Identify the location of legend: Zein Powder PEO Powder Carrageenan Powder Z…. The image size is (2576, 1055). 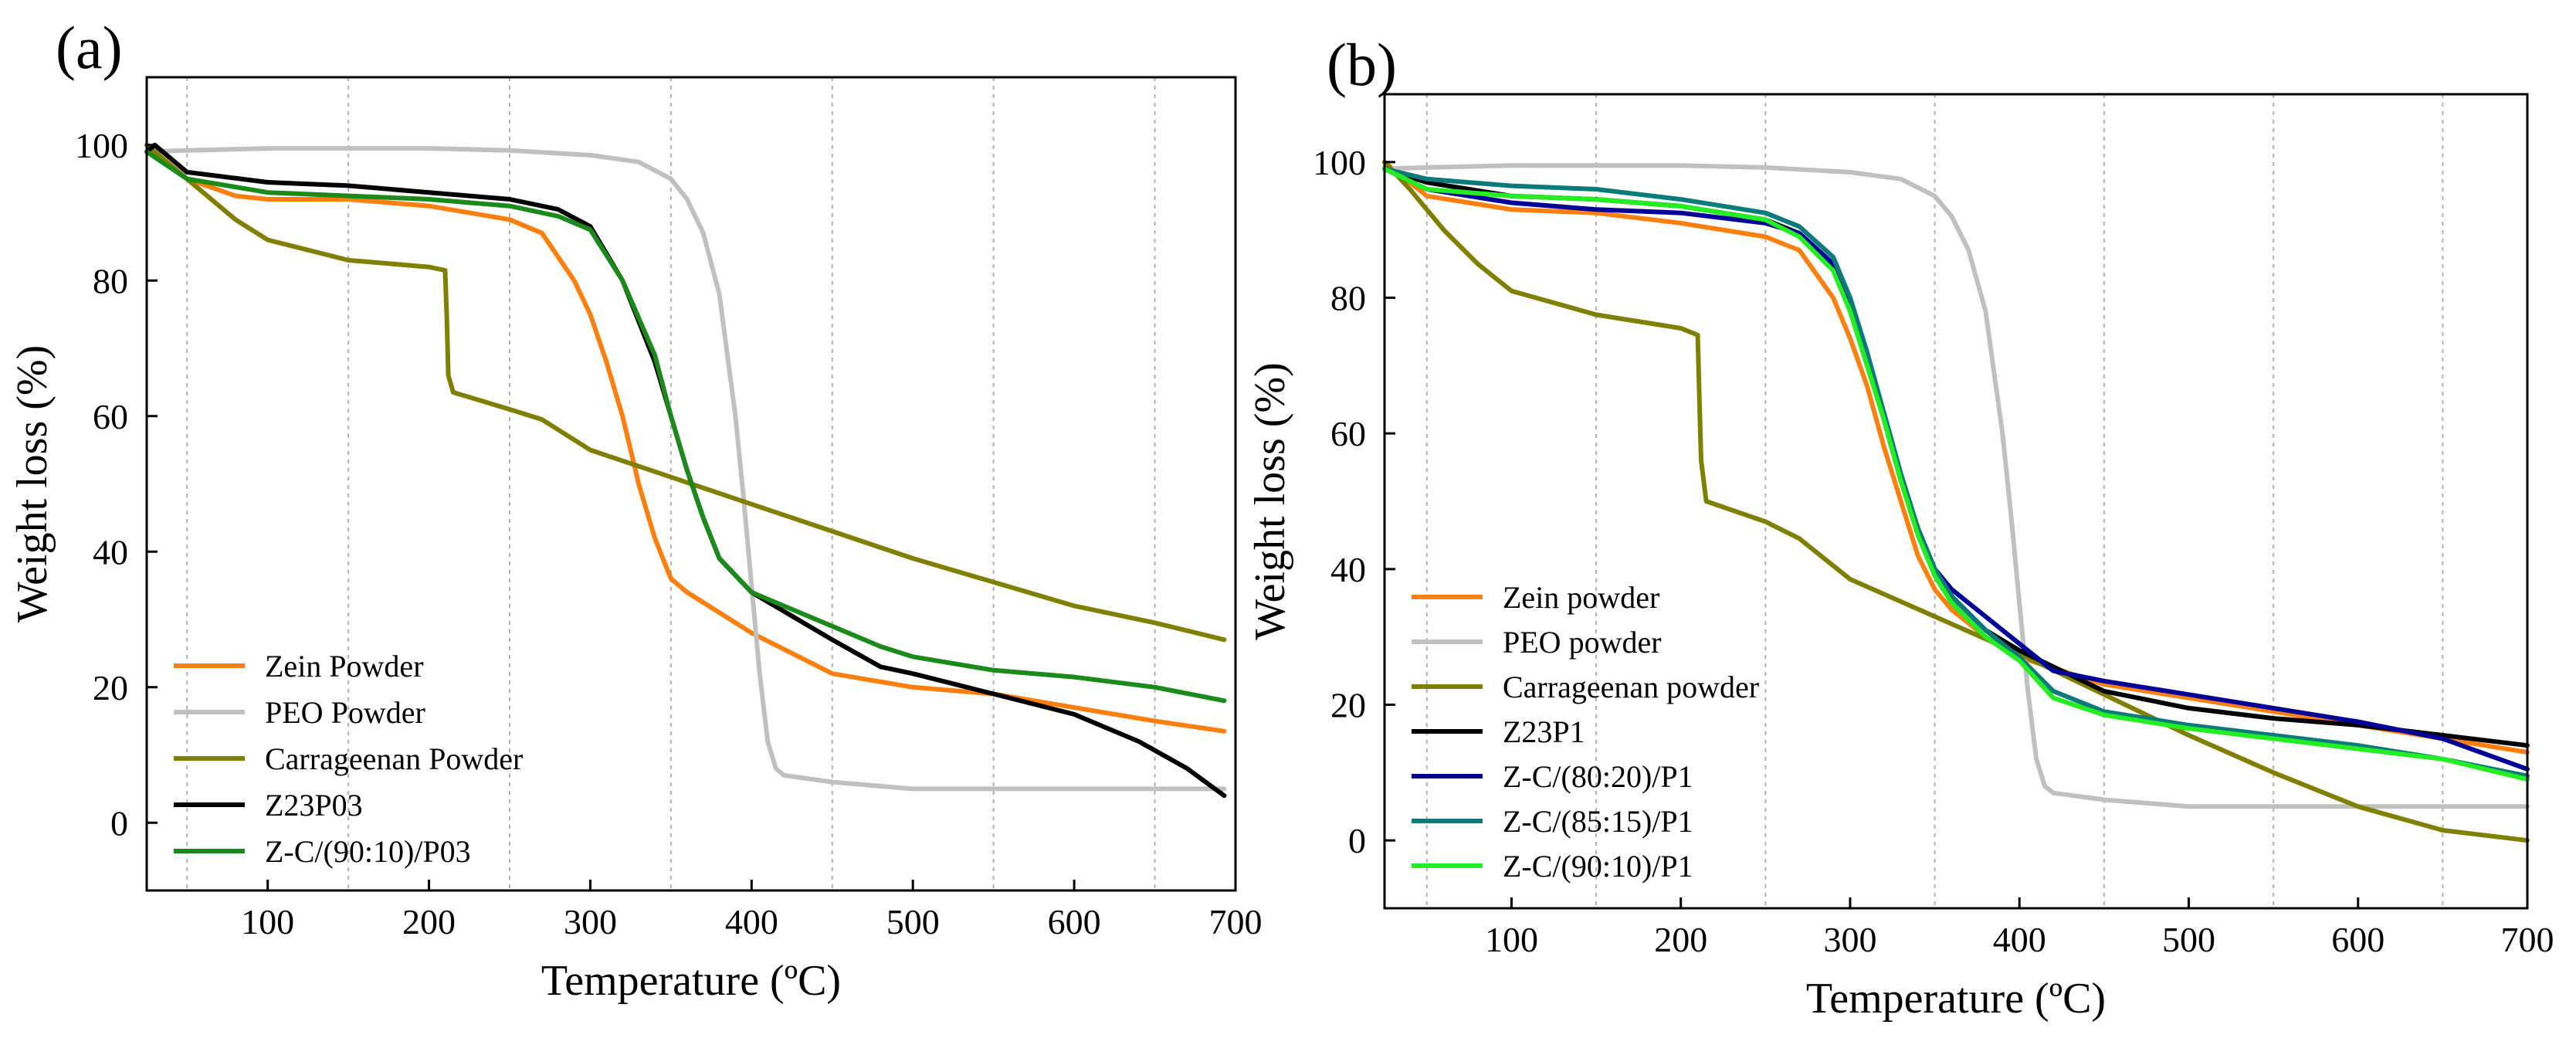
(348, 759).